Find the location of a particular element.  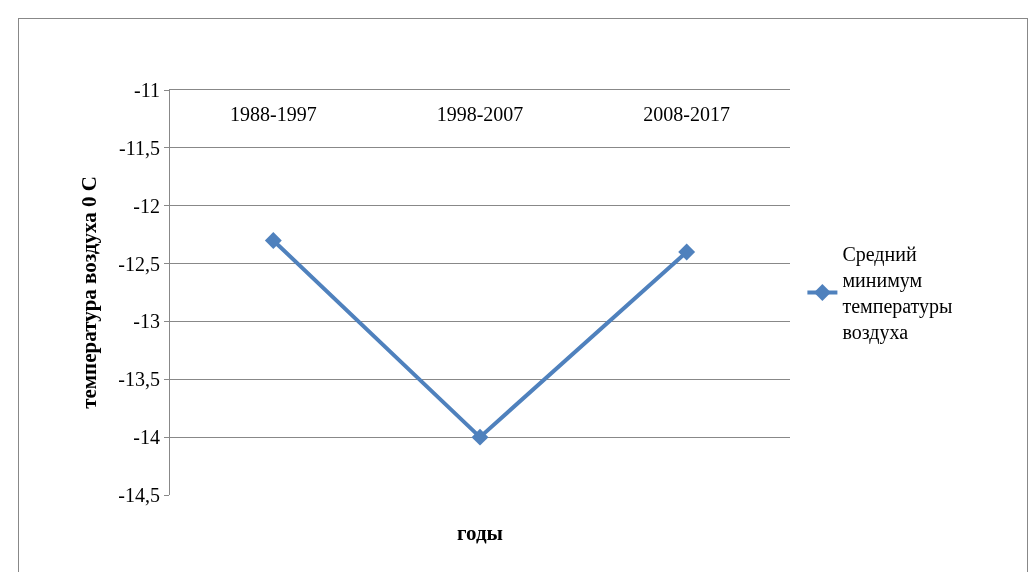

x-tick-label: 1988-1997 is located at coordinates (273, 114).